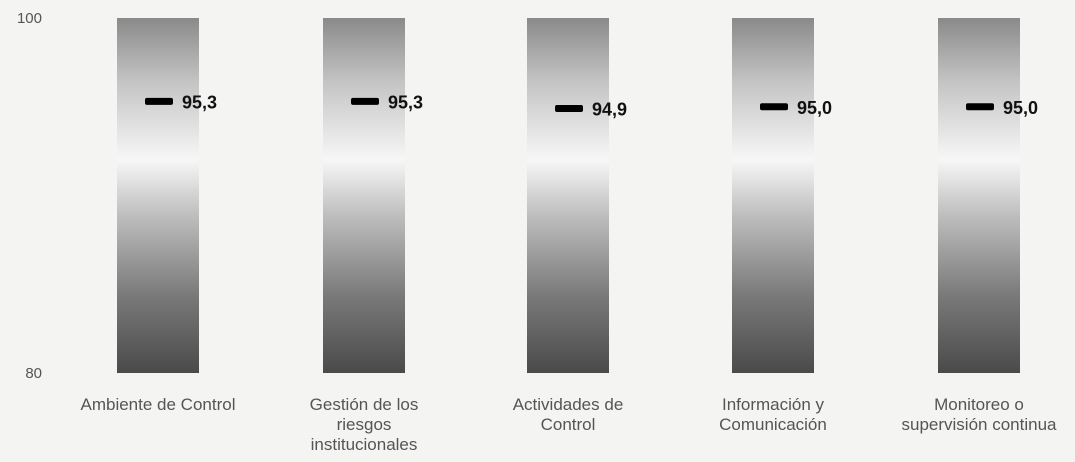 The width and height of the screenshot is (1075, 462). What do you see at coordinates (33, 373) in the screenshot?
I see `y-tick-label: 80` at bounding box center [33, 373].